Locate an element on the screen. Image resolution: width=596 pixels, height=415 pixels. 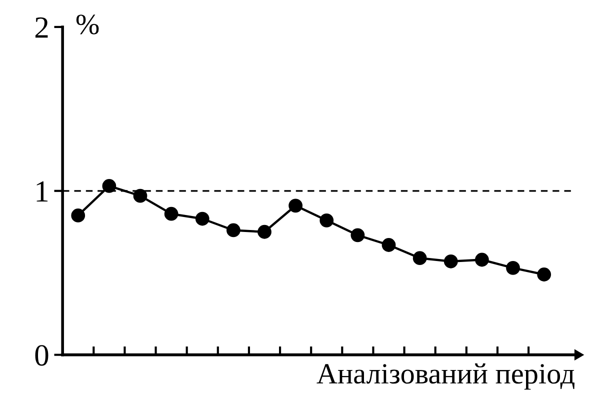
x-axis-title: Аналізований період is located at coordinates (445, 376).